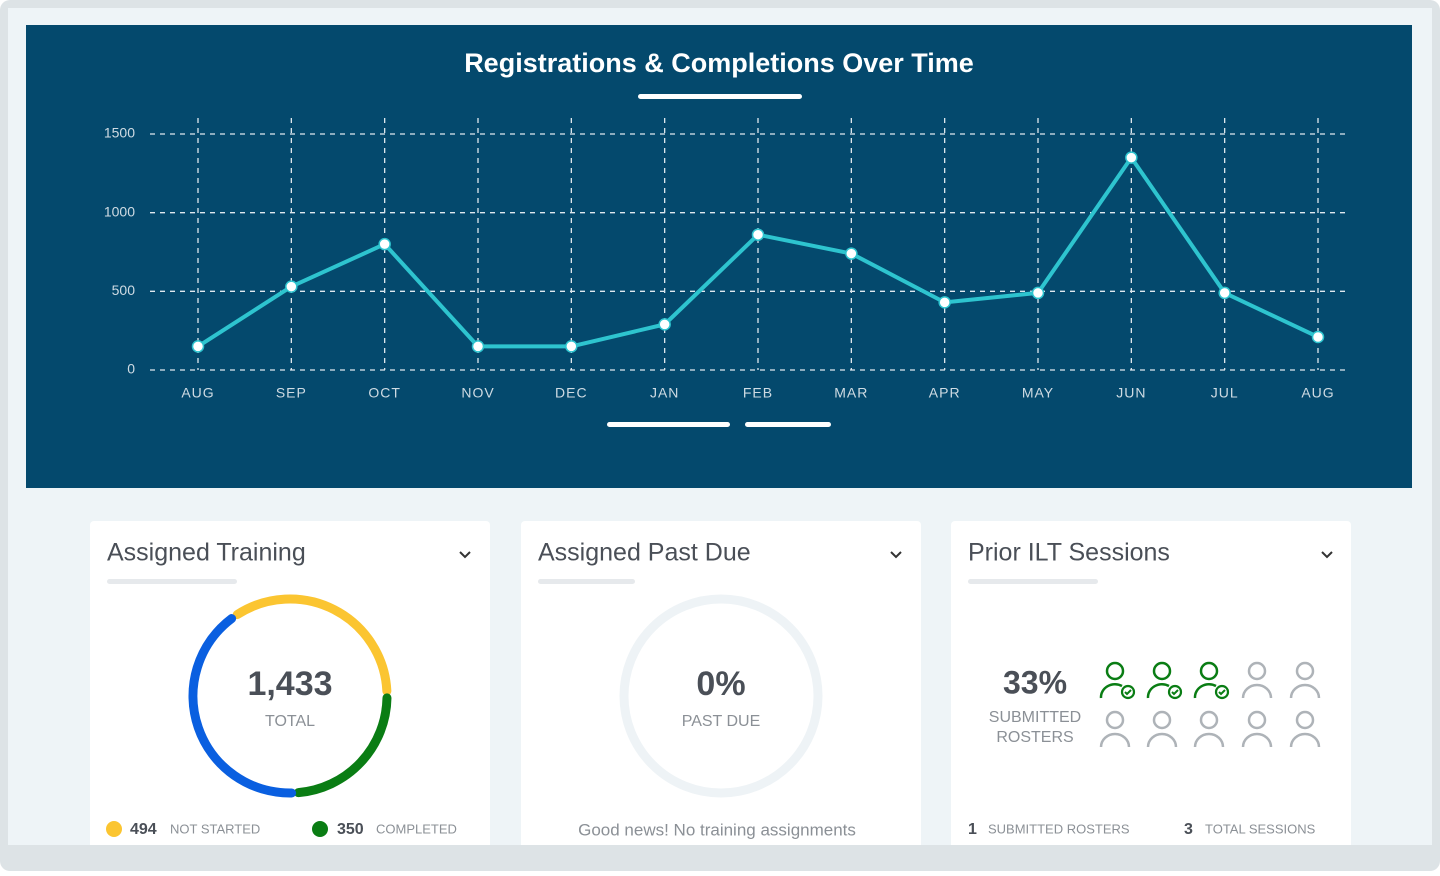 The height and width of the screenshot is (876, 1440). Describe the element at coordinates (416, 828) in the screenshot. I see `legend-label: COMPLETED` at that location.